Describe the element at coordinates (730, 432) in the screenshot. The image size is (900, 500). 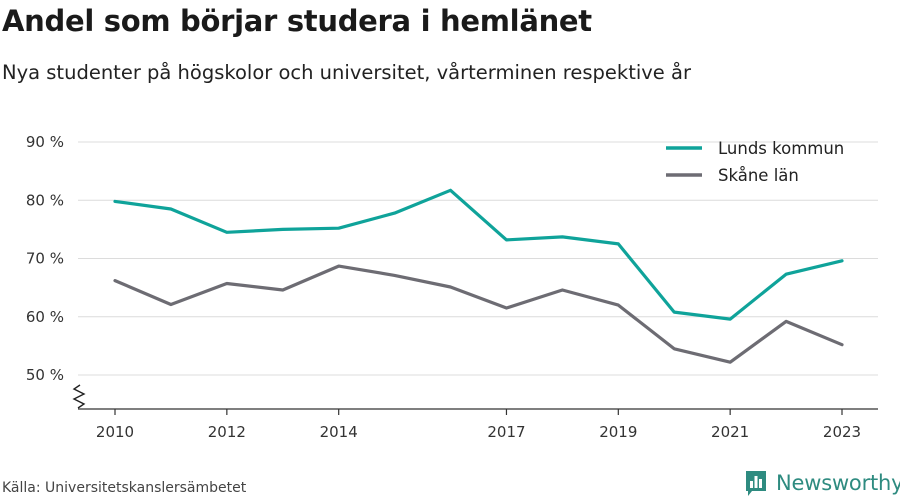
I see `x-tick-label: 2021` at that location.